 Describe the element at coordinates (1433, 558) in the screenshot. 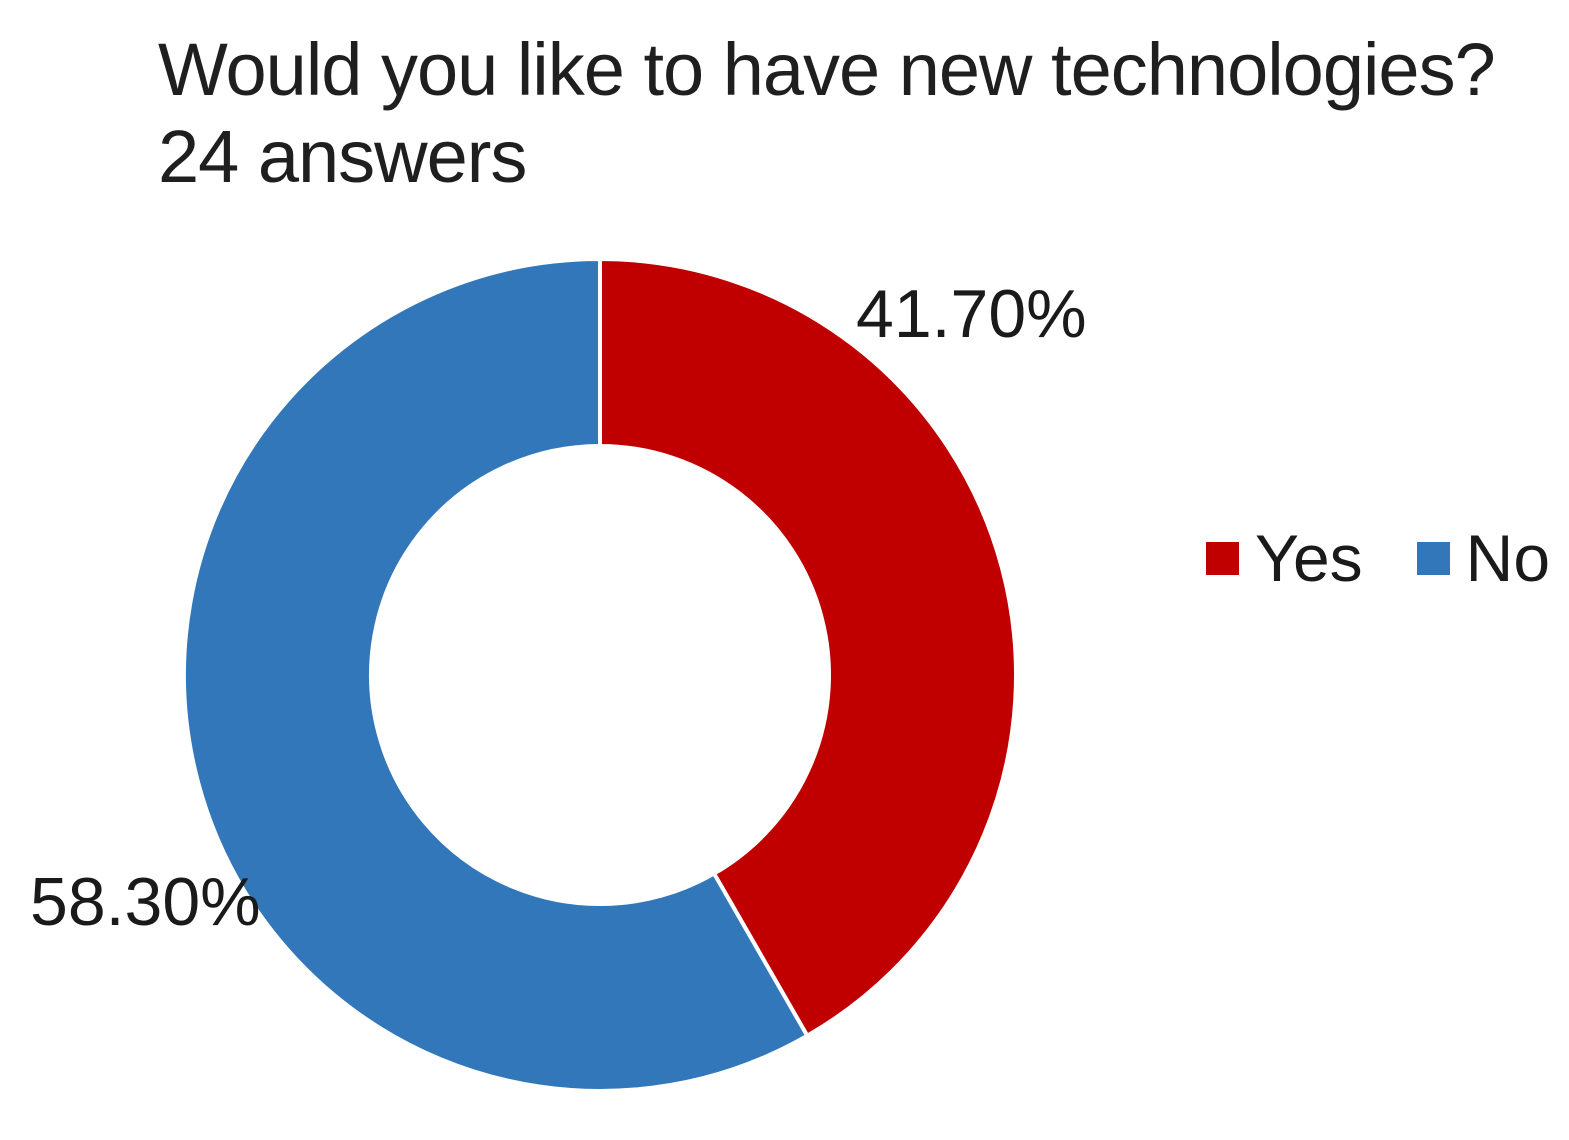

I see `legend-swatch-no-icon` at that location.